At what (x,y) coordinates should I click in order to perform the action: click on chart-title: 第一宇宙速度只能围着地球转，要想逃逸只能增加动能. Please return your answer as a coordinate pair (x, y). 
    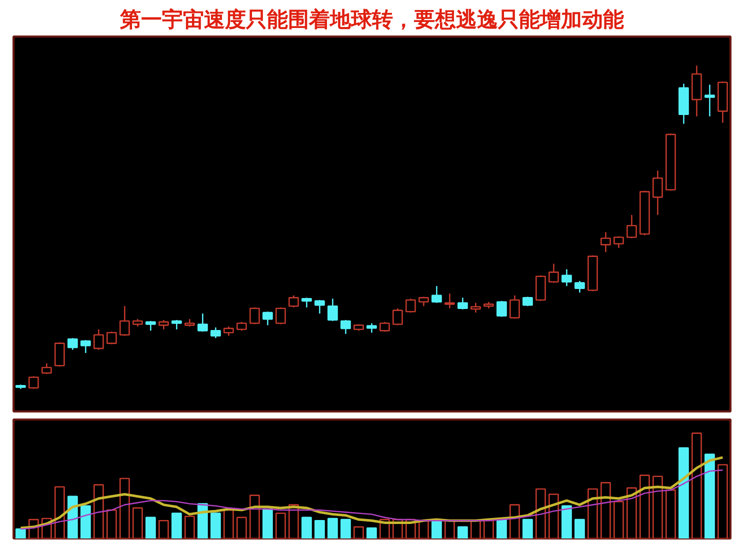
    Looking at the image, I should click on (371, 20).